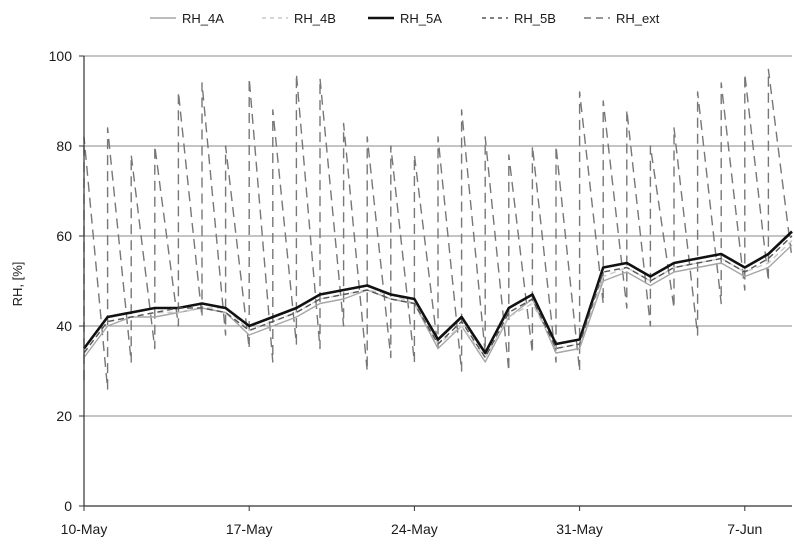 This screenshot has width=794, height=544. Describe the element at coordinates (17, 284) in the screenshot. I see `y-axis-label: RH, [%]` at that location.